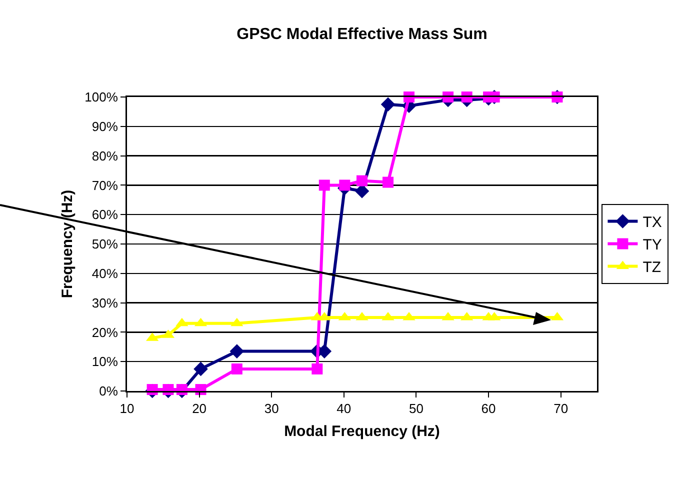 The width and height of the screenshot is (688, 477). I want to click on legend-label: TX, so click(652, 223).